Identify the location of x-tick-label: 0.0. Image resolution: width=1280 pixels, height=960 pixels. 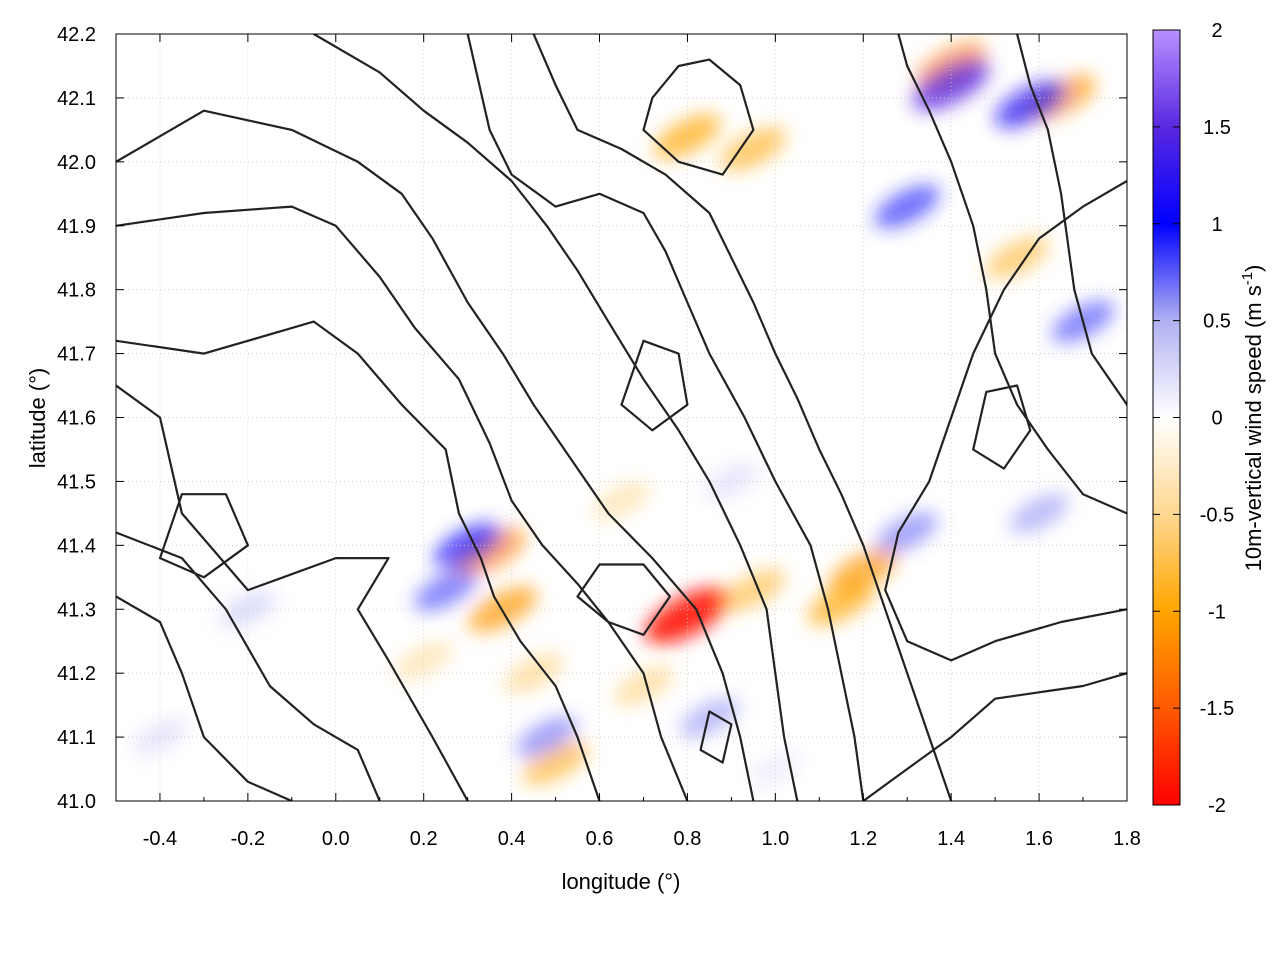
(336, 839).